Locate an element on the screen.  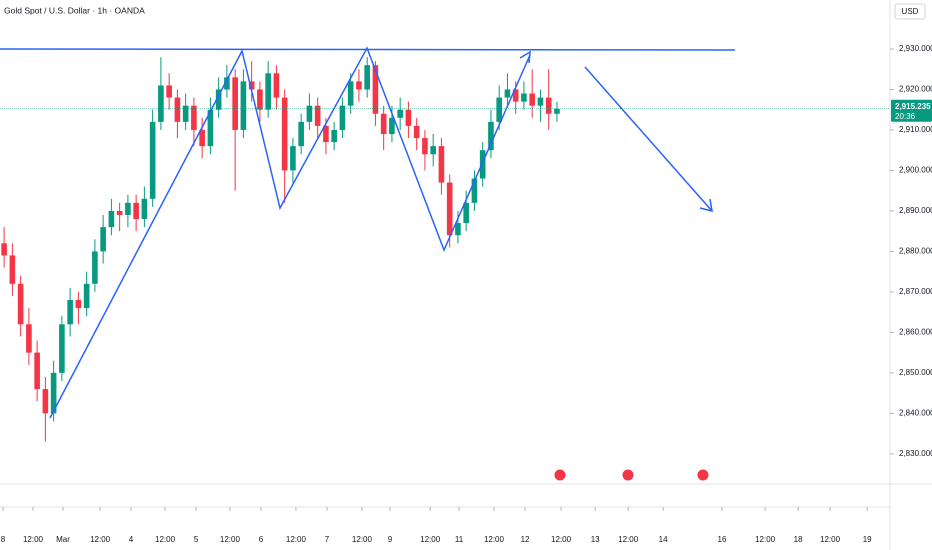
y-tick-label: 2,890.000 is located at coordinates (915, 210).